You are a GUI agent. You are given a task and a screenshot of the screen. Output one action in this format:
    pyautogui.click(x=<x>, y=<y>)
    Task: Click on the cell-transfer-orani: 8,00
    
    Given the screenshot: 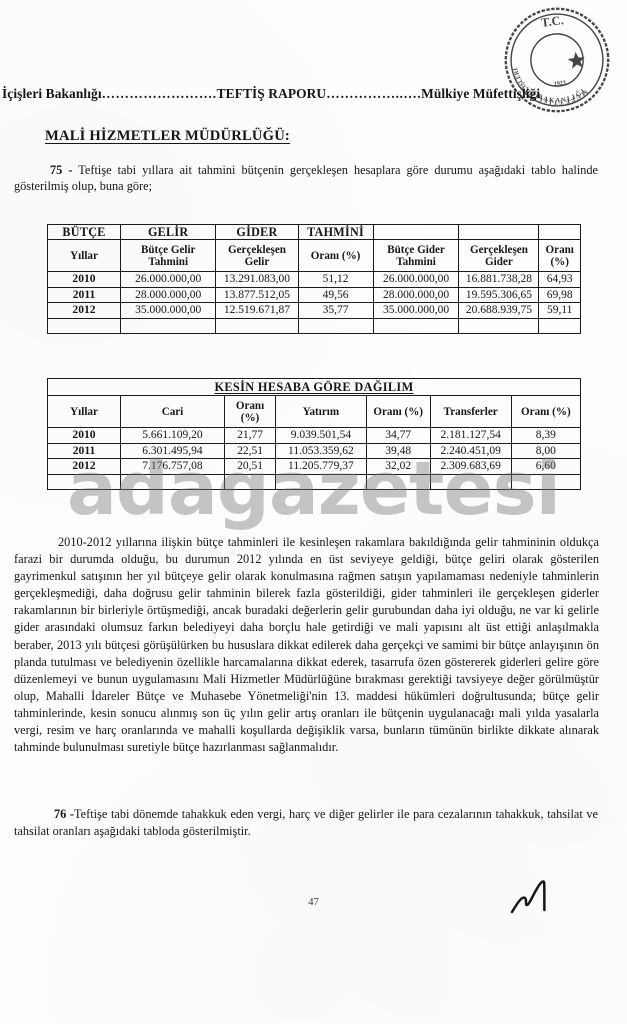 What is the action you would take?
    pyautogui.click(x=546, y=451)
    